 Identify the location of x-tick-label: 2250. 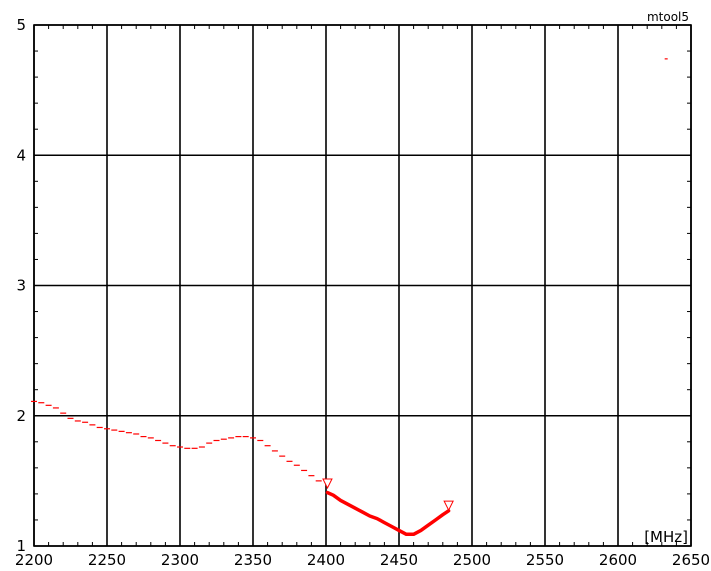
(107, 560).